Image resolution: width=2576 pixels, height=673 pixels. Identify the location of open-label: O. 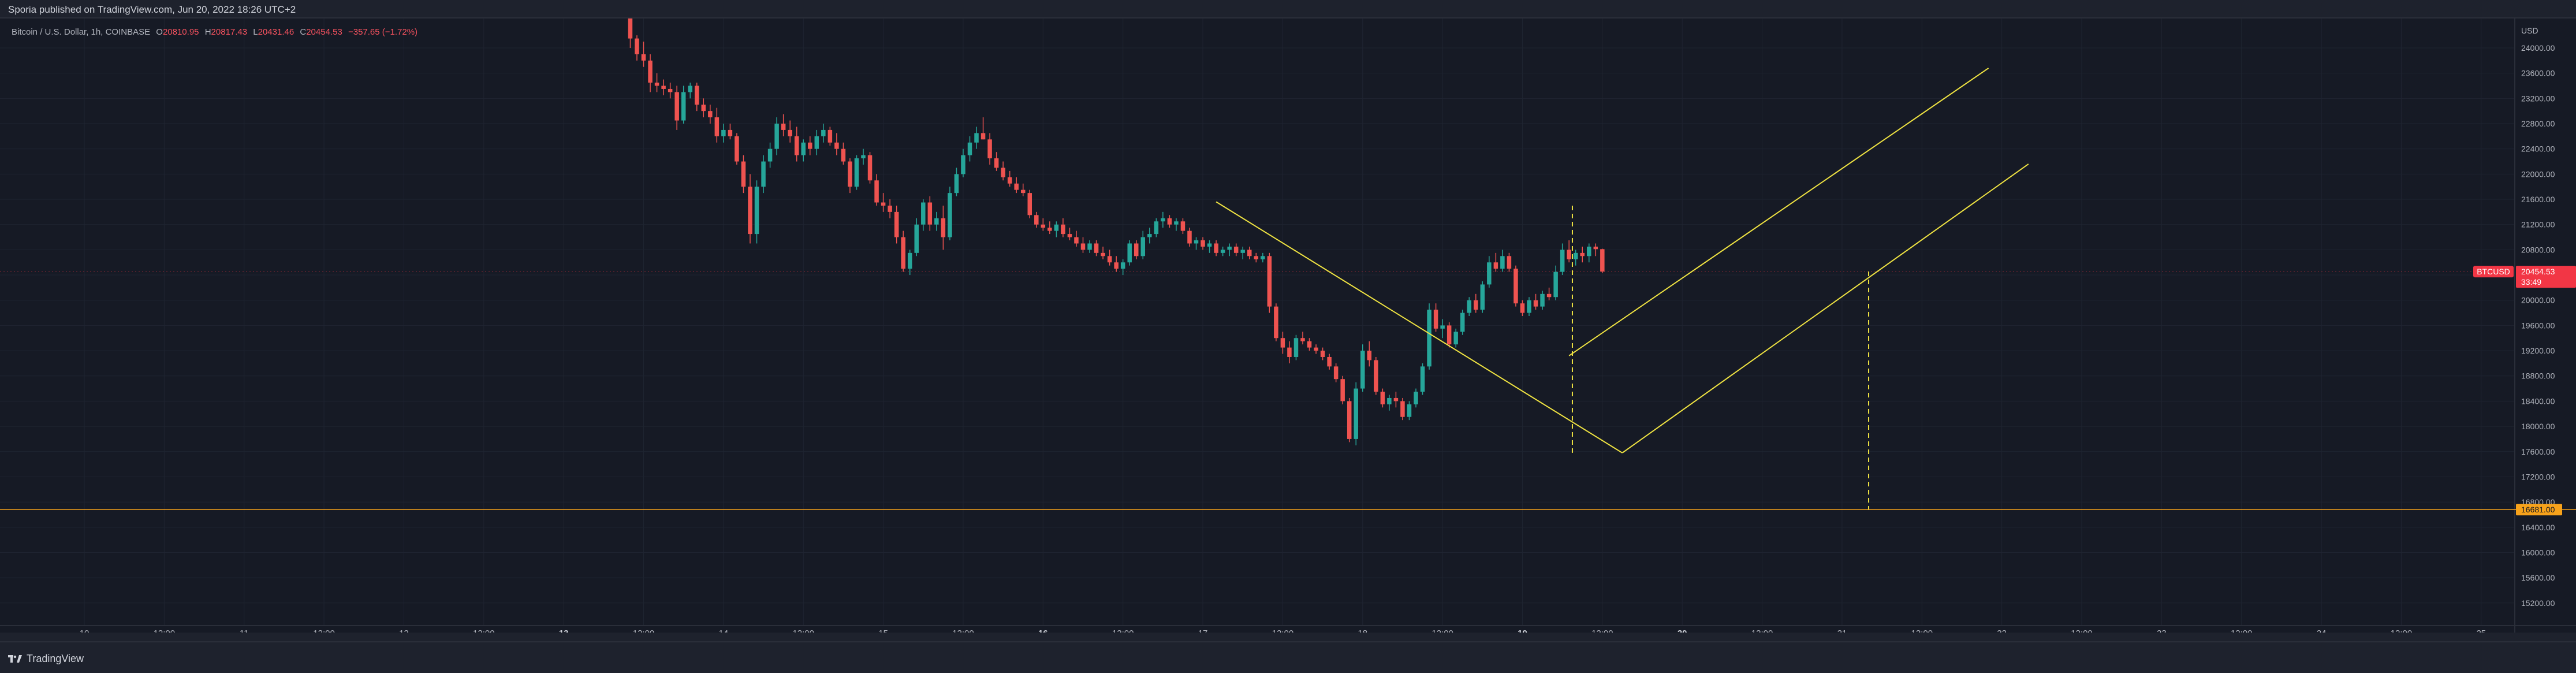
(159, 32).